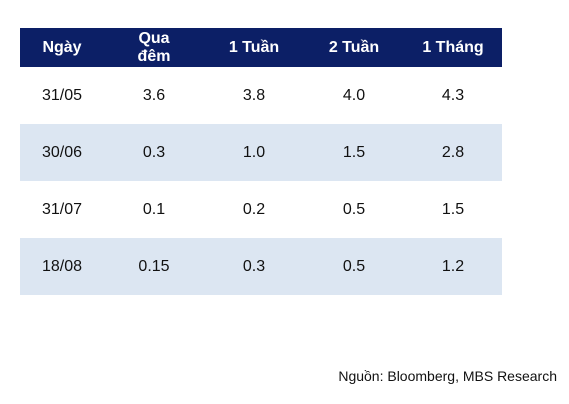 Image resolution: width=569 pixels, height=404 pixels. Describe the element at coordinates (62, 209) in the screenshot. I see `cell-date: 31/07` at that location.